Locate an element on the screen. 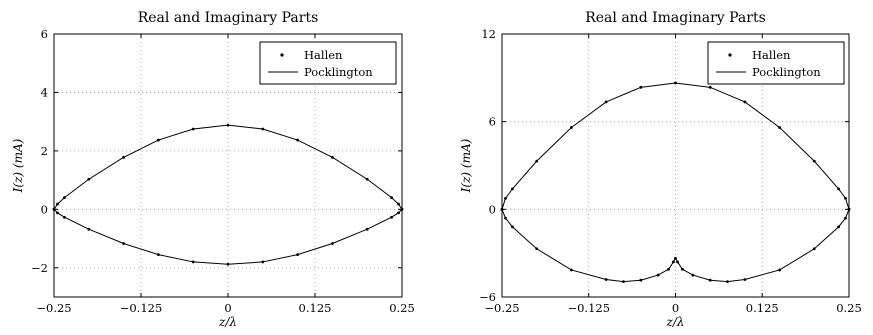 Image resolution: width=873 pixels, height=335 pixels. y-tick-label: −6 is located at coordinates (487, 297).